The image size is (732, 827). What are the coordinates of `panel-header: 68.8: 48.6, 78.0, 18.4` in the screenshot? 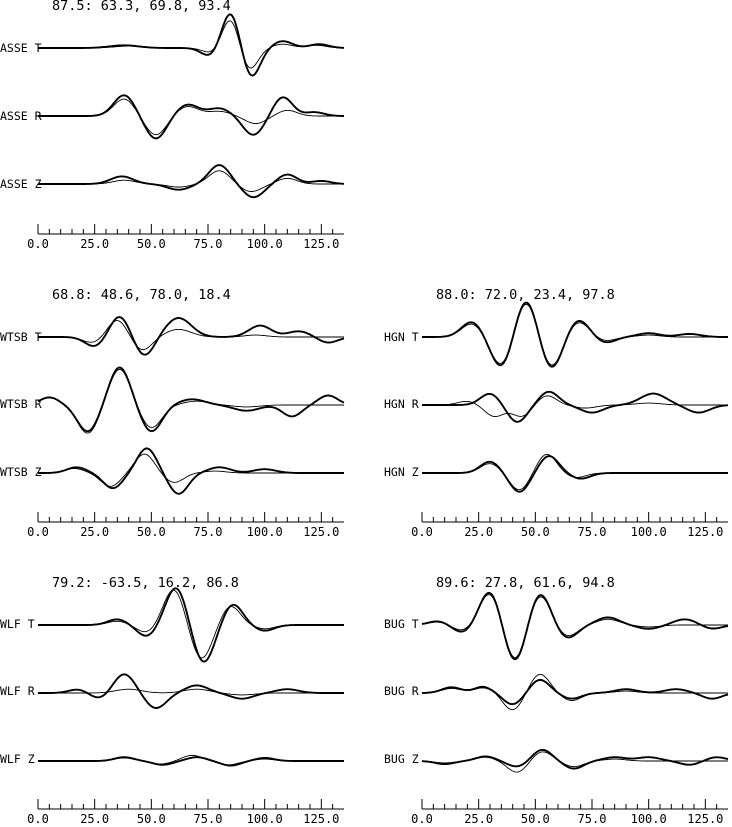 It's located at (141, 295).